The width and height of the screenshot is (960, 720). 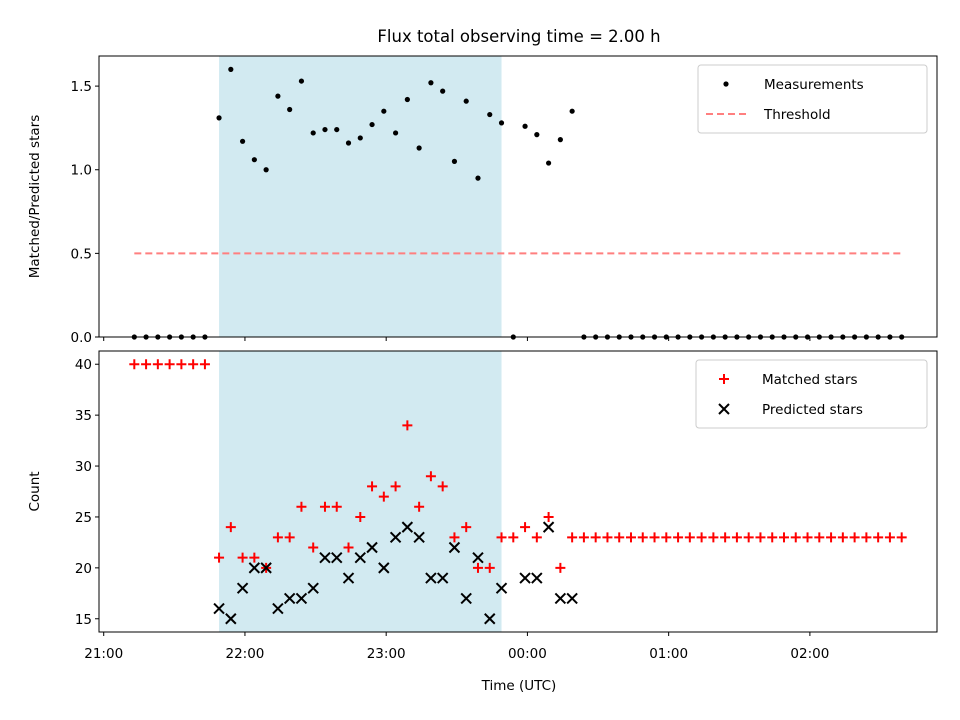 I want to click on x-tick-label: 01:00, so click(x=668, y=654).